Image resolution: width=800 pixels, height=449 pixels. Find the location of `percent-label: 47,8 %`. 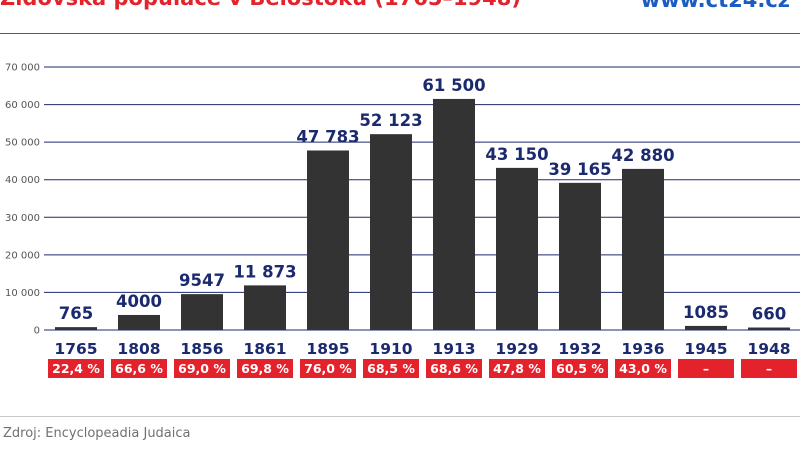

percent-label: 47,8 % is located at coordinates (517, 368).